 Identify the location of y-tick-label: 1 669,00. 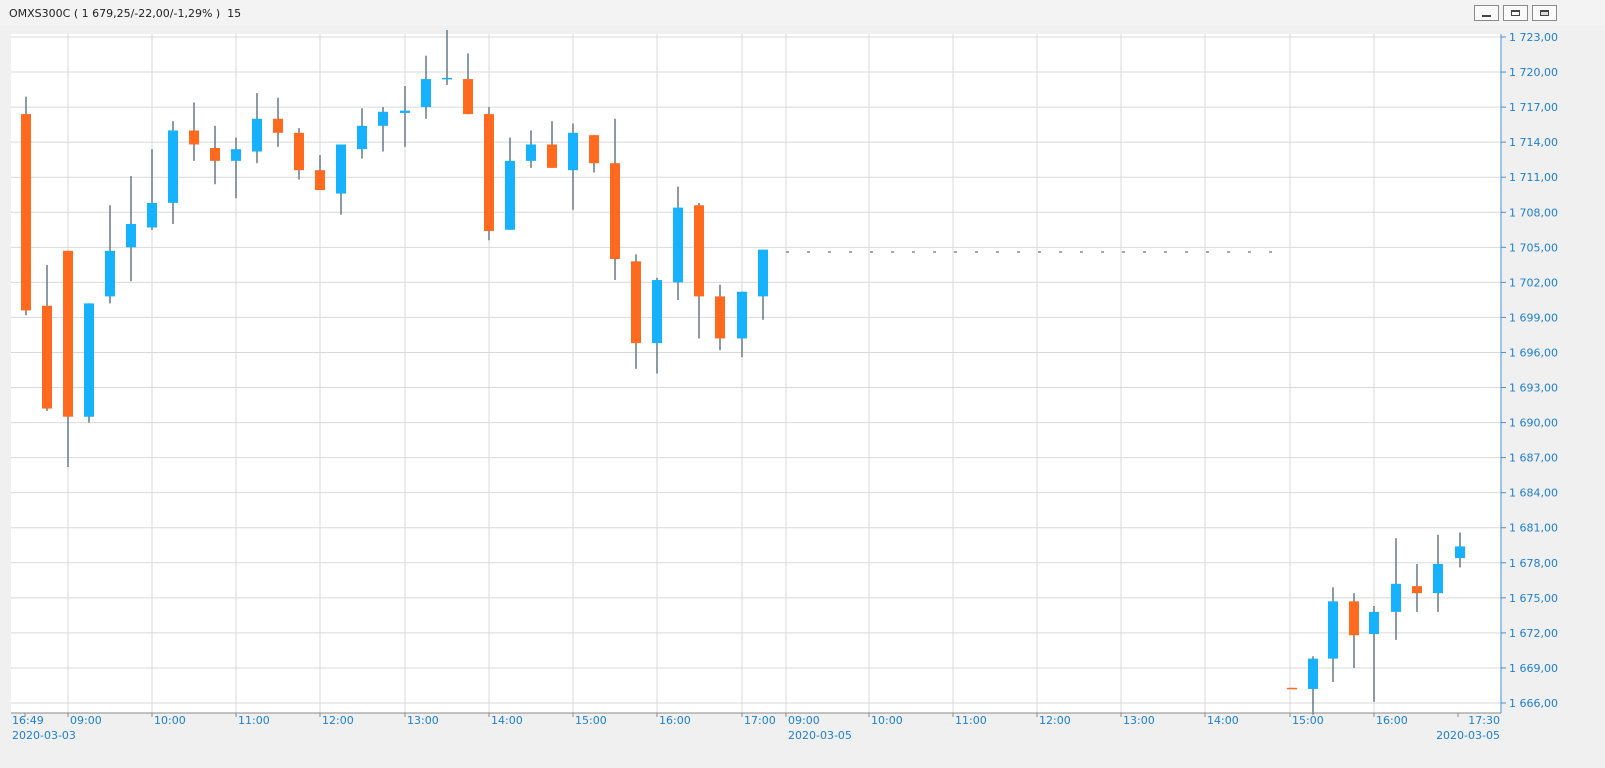
(1533, 668).